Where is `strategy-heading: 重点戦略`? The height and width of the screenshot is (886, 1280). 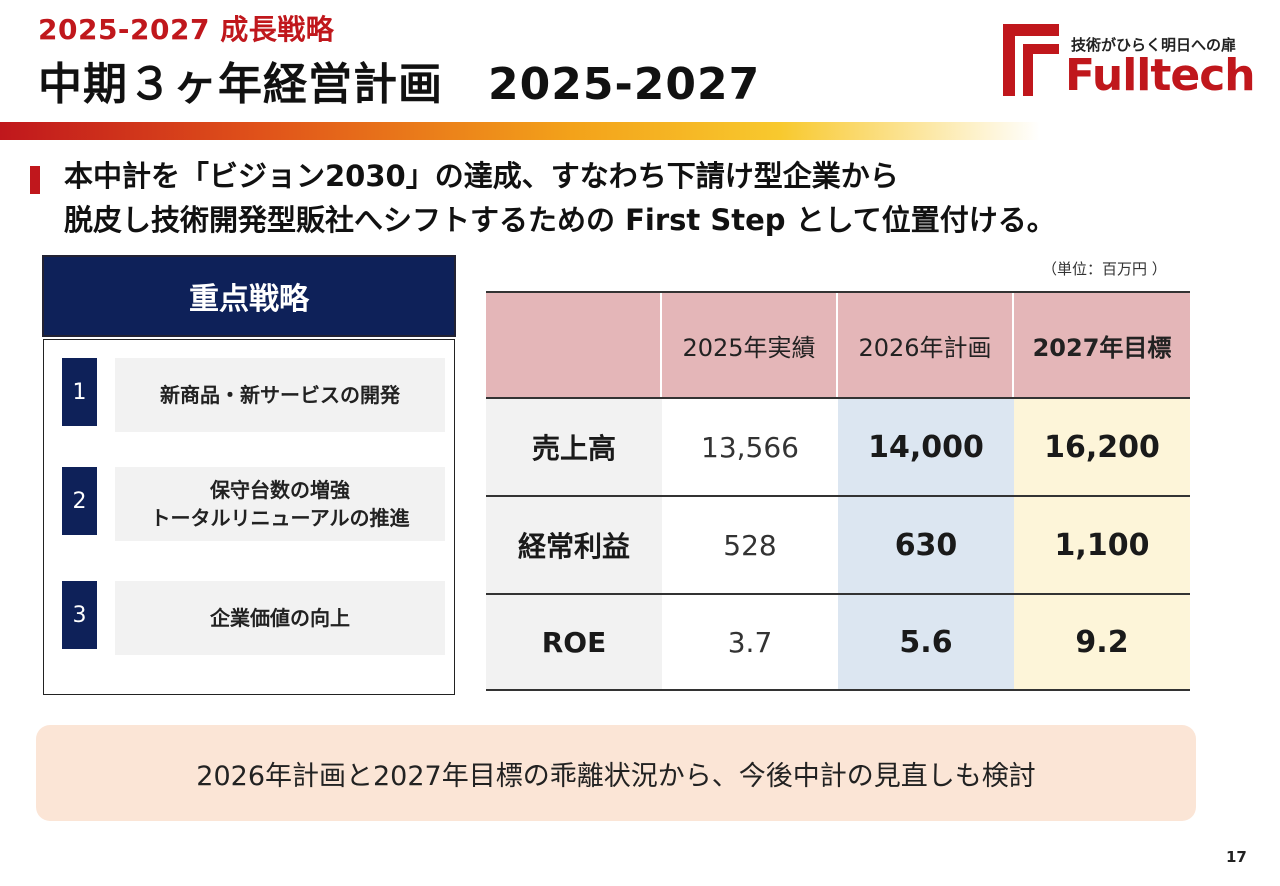
strategy-heading: 重点戦略 is located at coordinates (249, 296).